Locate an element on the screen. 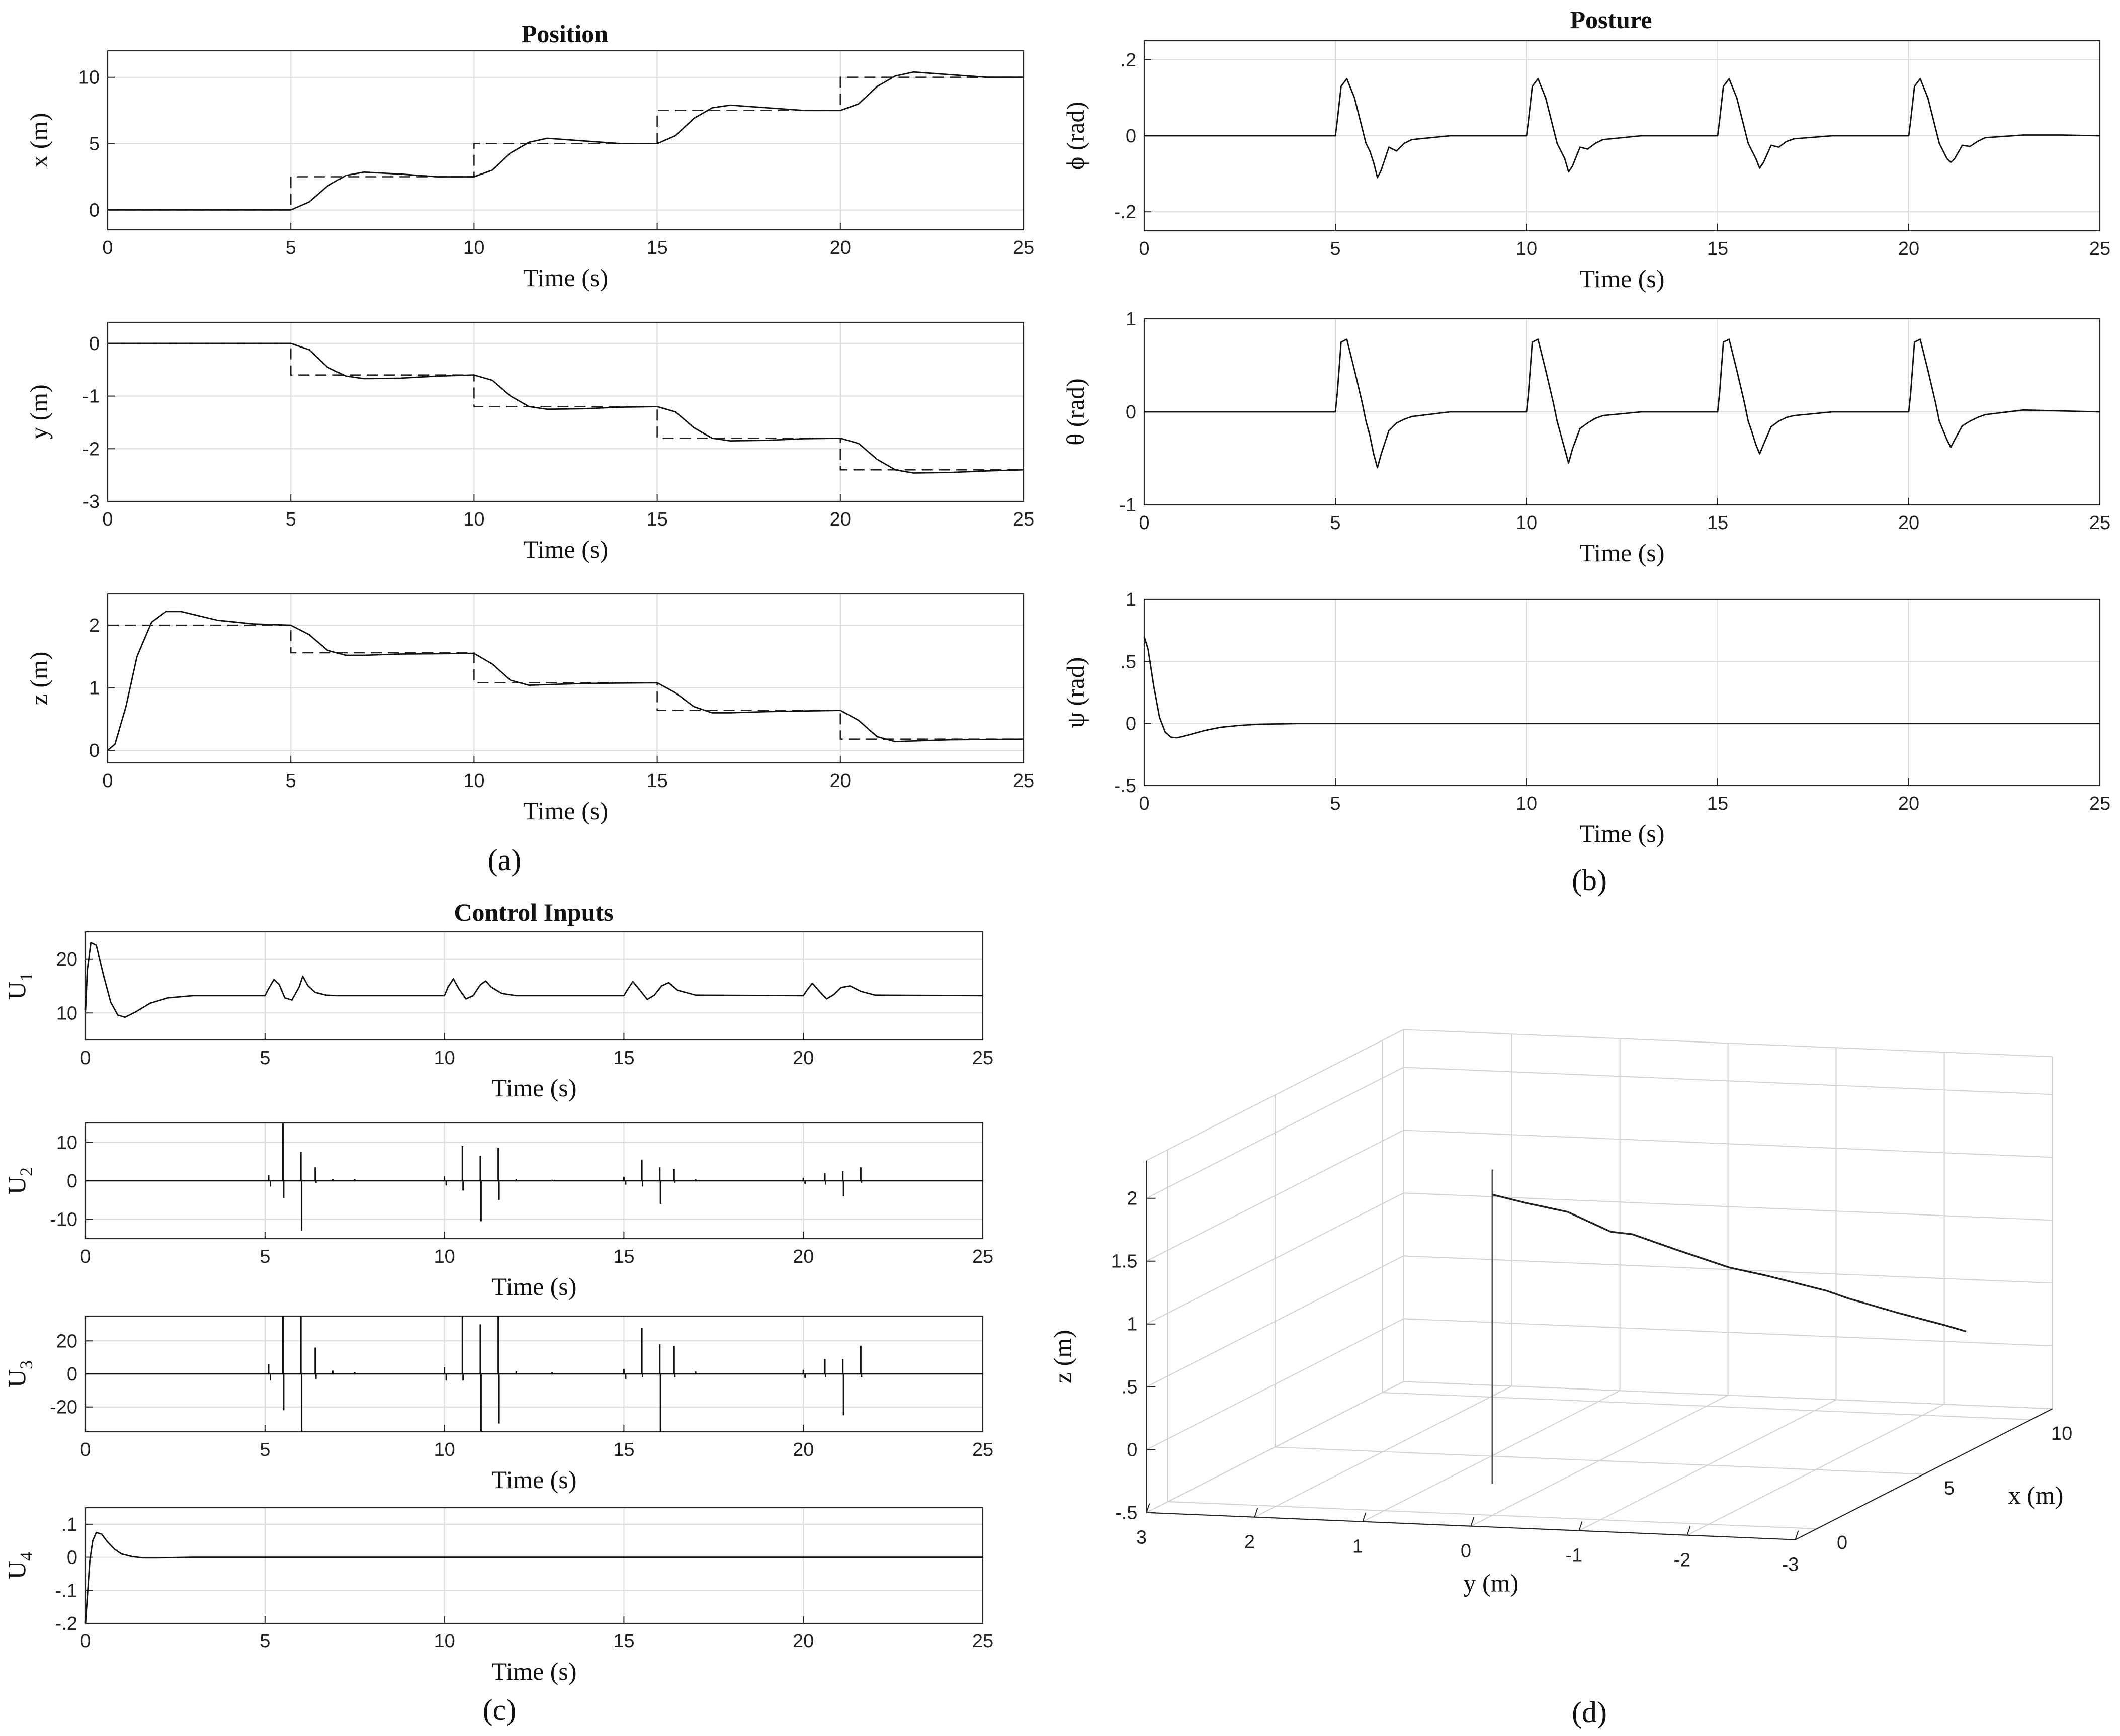 The image size is (2120, 1736). chart-u1: 0 5 10 15 20 25 10 20 Time (s) U1 is located at coordinates (498, 1017).